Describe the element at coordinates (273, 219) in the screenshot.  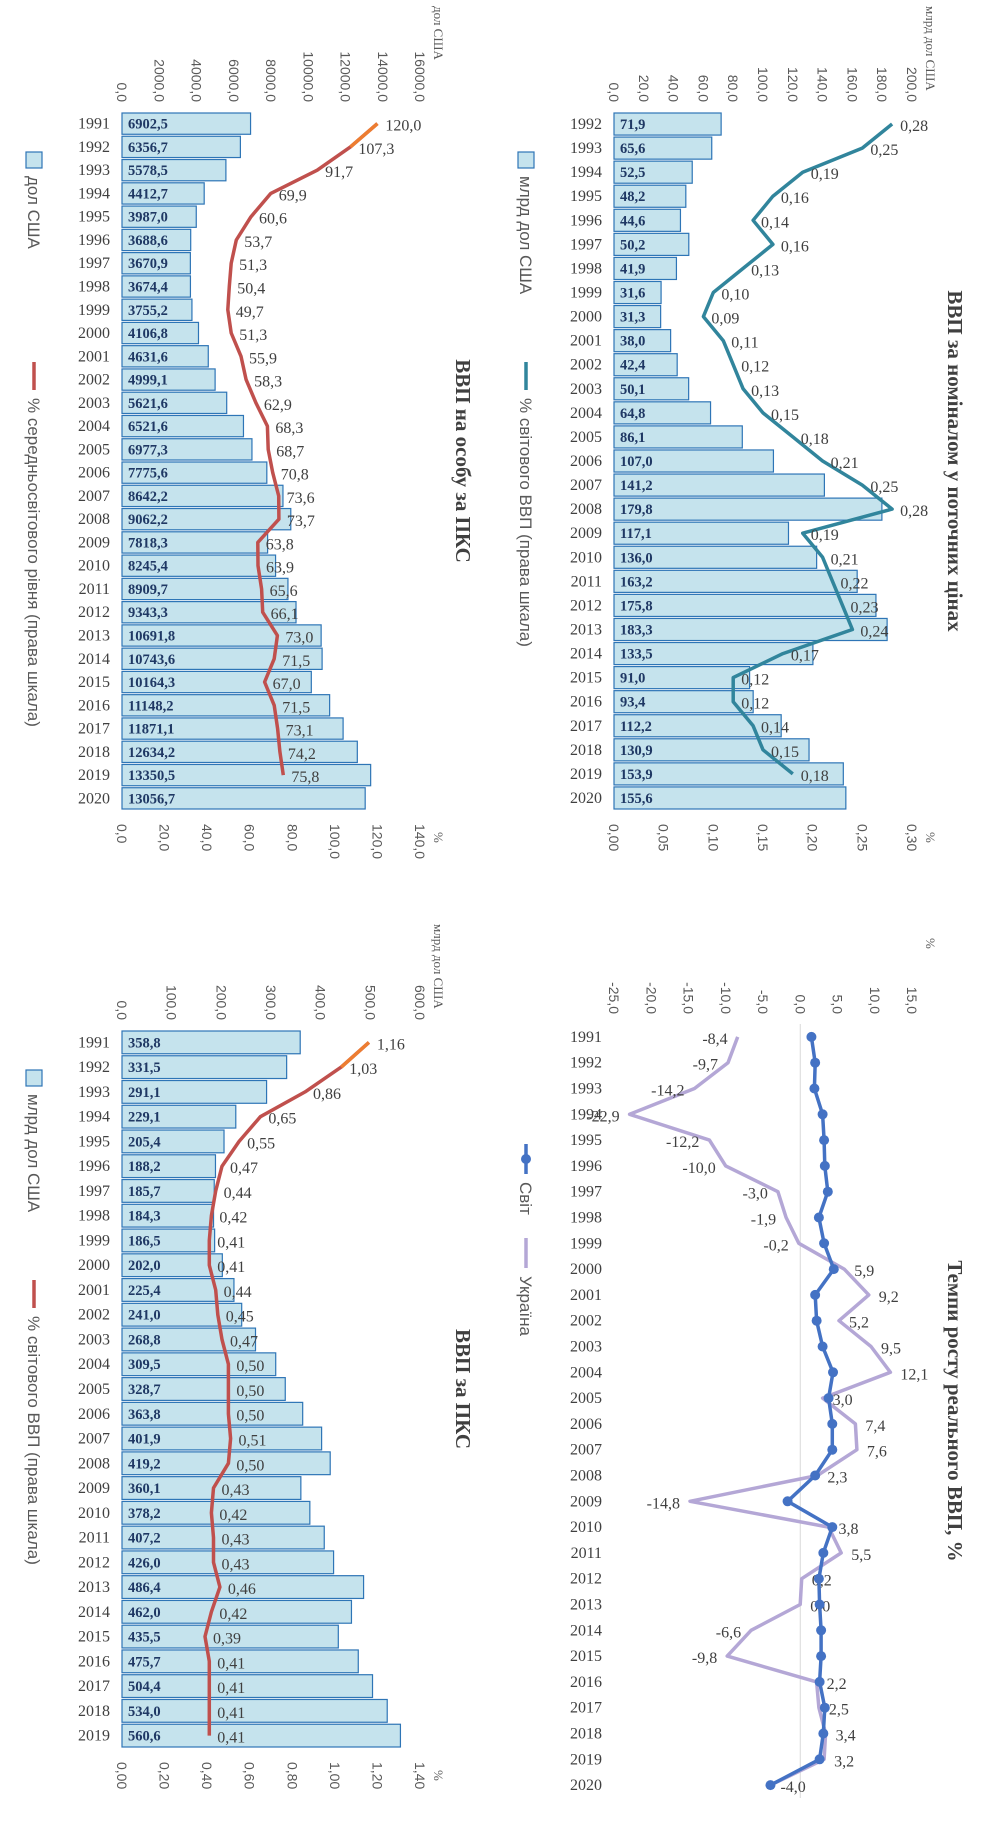
I see `line-point-label: 60,6` at that location.